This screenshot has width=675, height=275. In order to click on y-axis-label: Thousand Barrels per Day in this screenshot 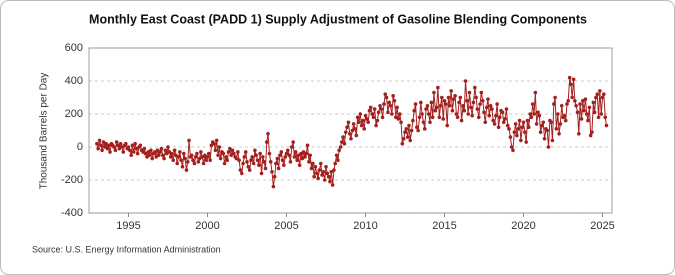, I will do `click(44, 131)`.